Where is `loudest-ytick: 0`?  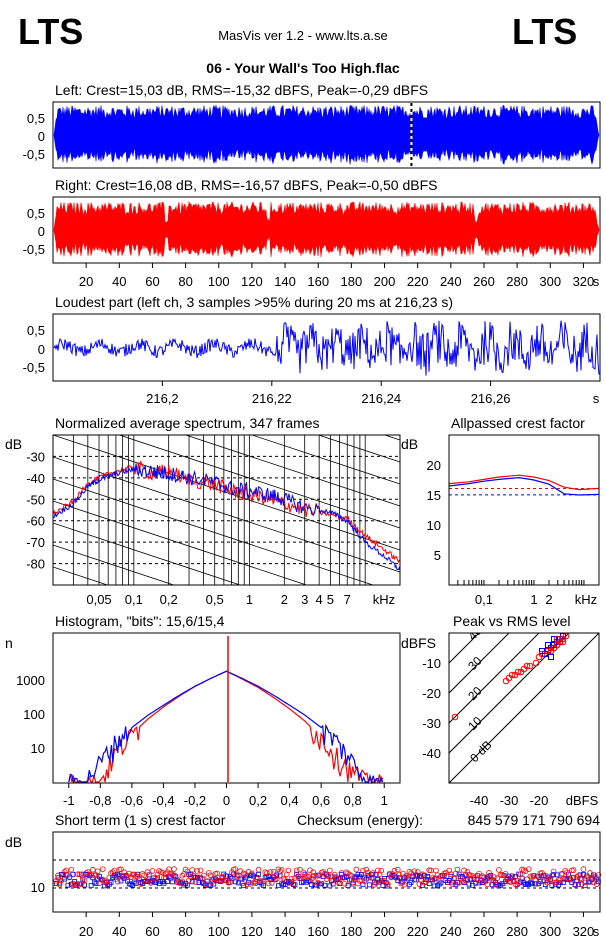
loudest-ytick: 0 is located at coordinates (41, 349).